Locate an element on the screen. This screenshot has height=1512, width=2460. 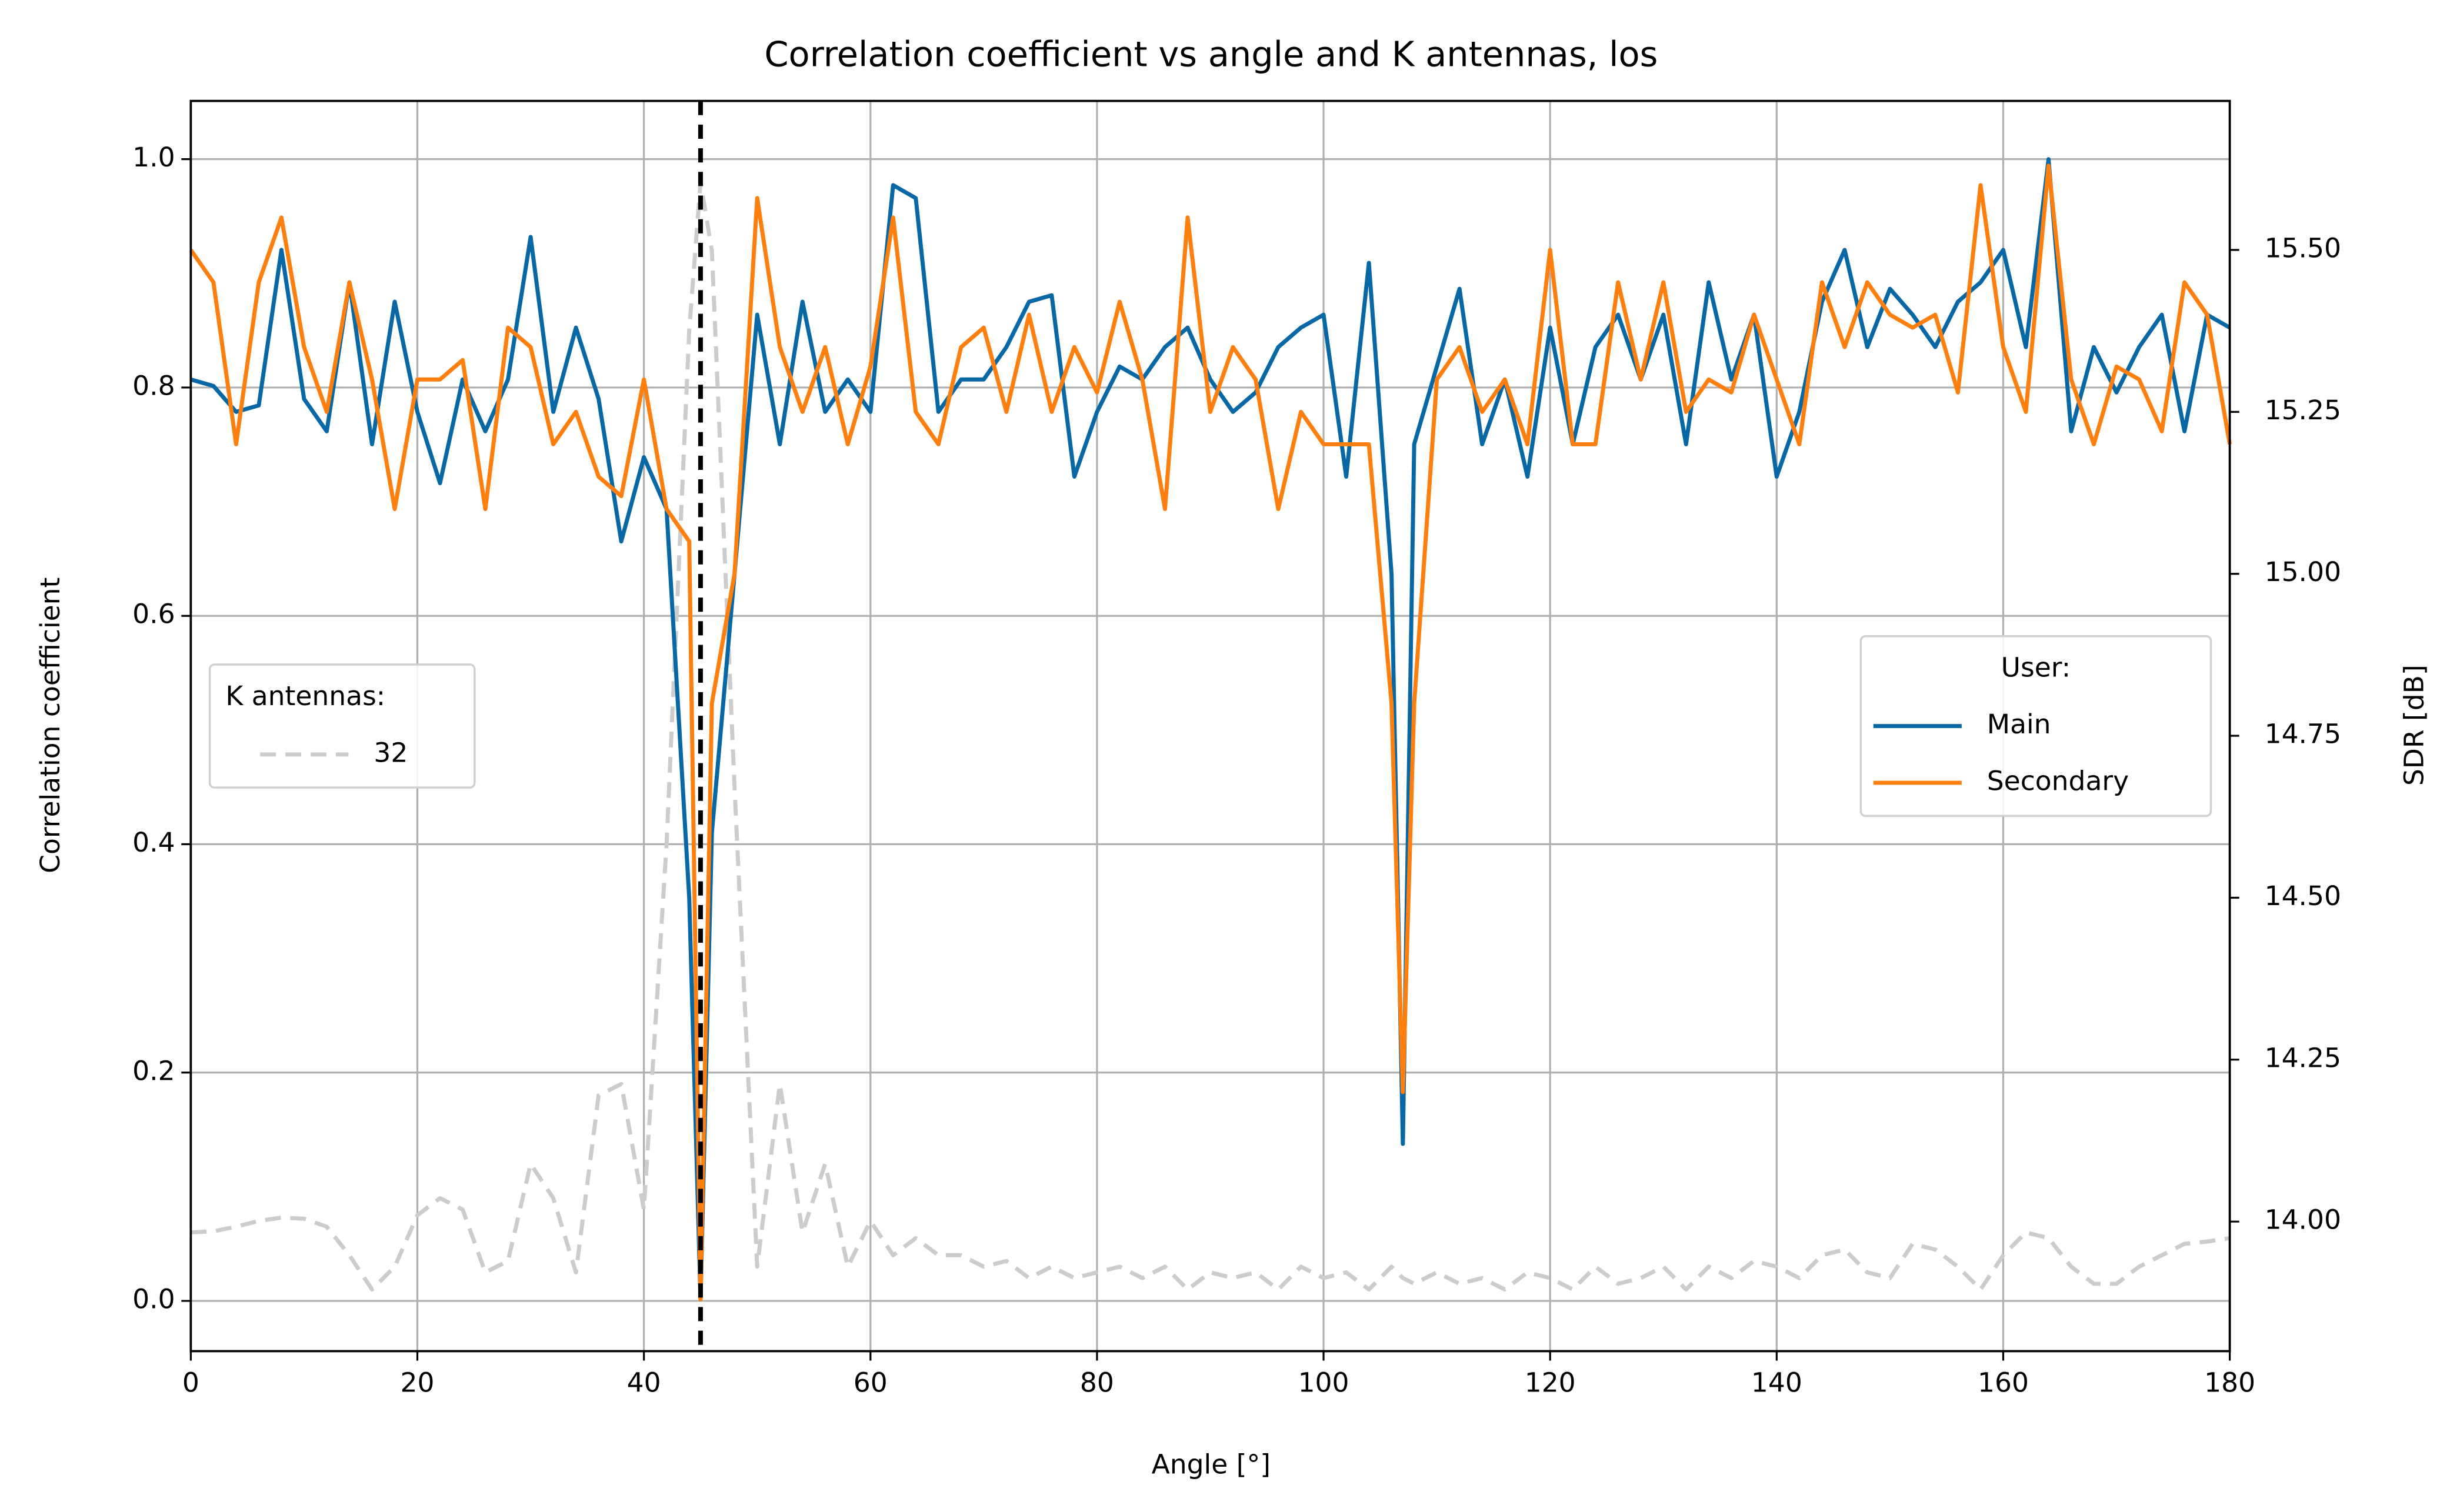
x-tick-label: 160 is located at coordinates (2003, 1382).